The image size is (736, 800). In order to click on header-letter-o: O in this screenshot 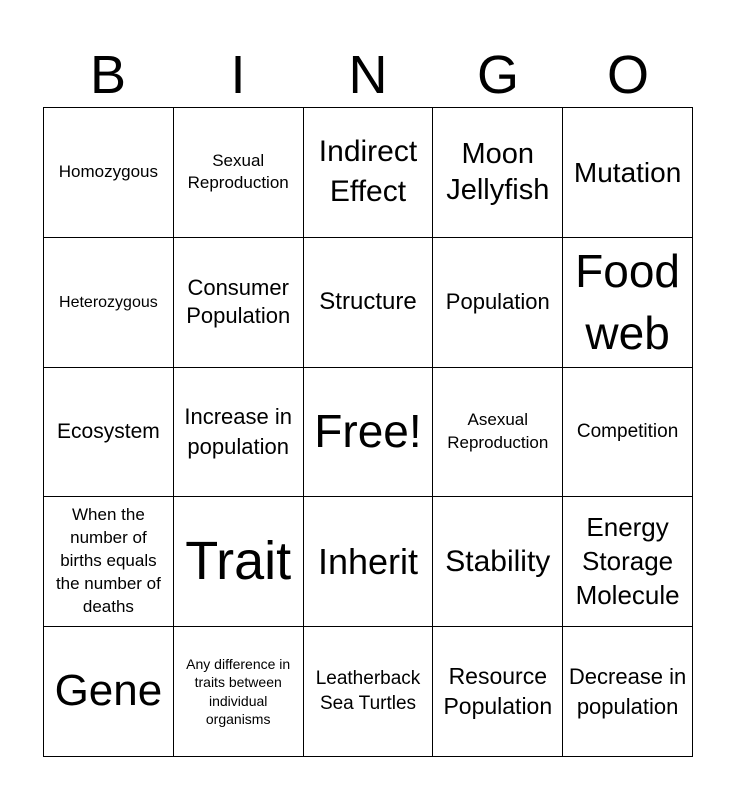, I will do `click(627, 75)`.